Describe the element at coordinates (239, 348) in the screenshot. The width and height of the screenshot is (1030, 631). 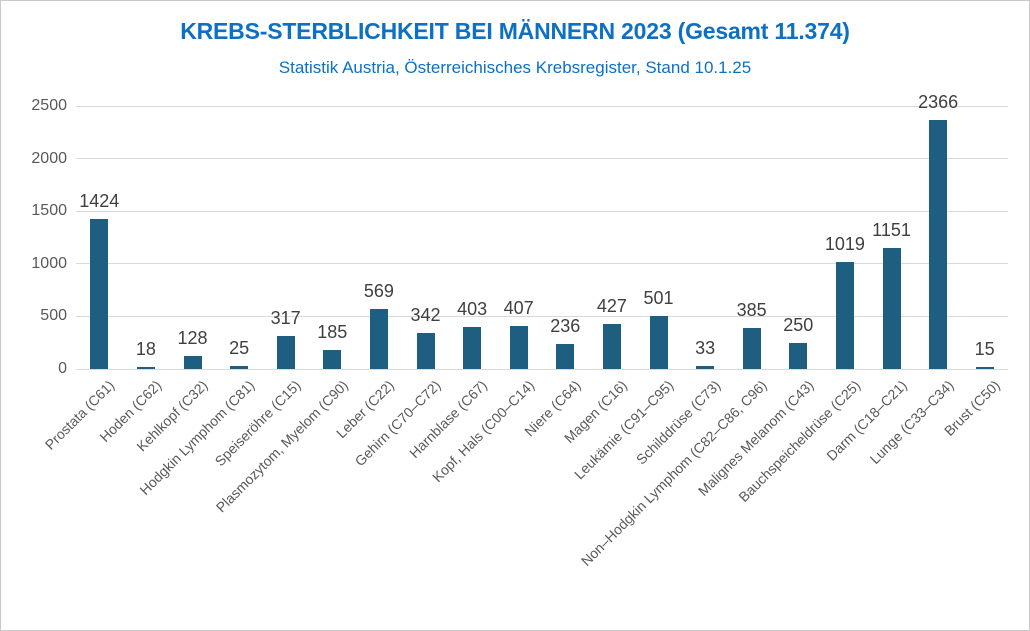
I see `bar-value-label: 25` at that location.